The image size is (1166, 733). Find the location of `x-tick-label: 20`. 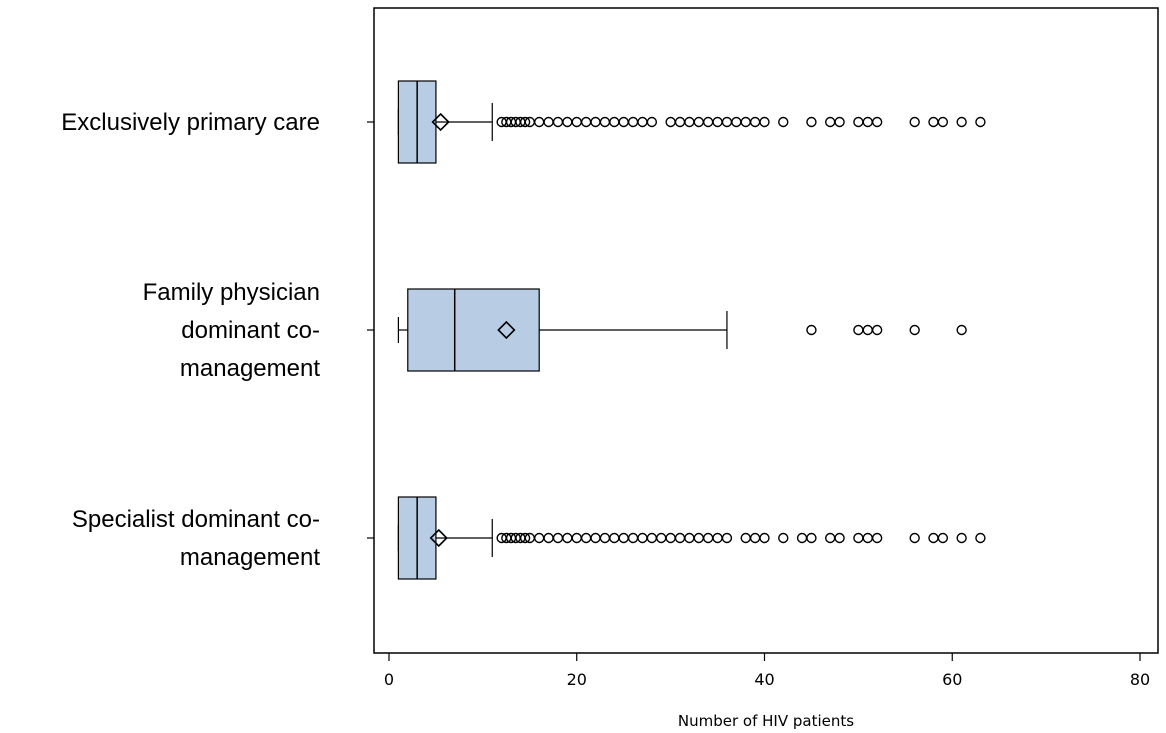

x-tick-label: 20 is located at coordinates (577, 679).